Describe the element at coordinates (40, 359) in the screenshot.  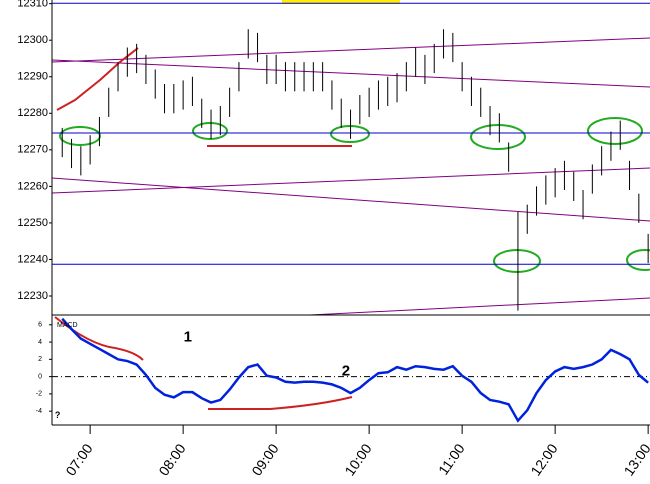
I see `y-tick-label: 2` at that location.